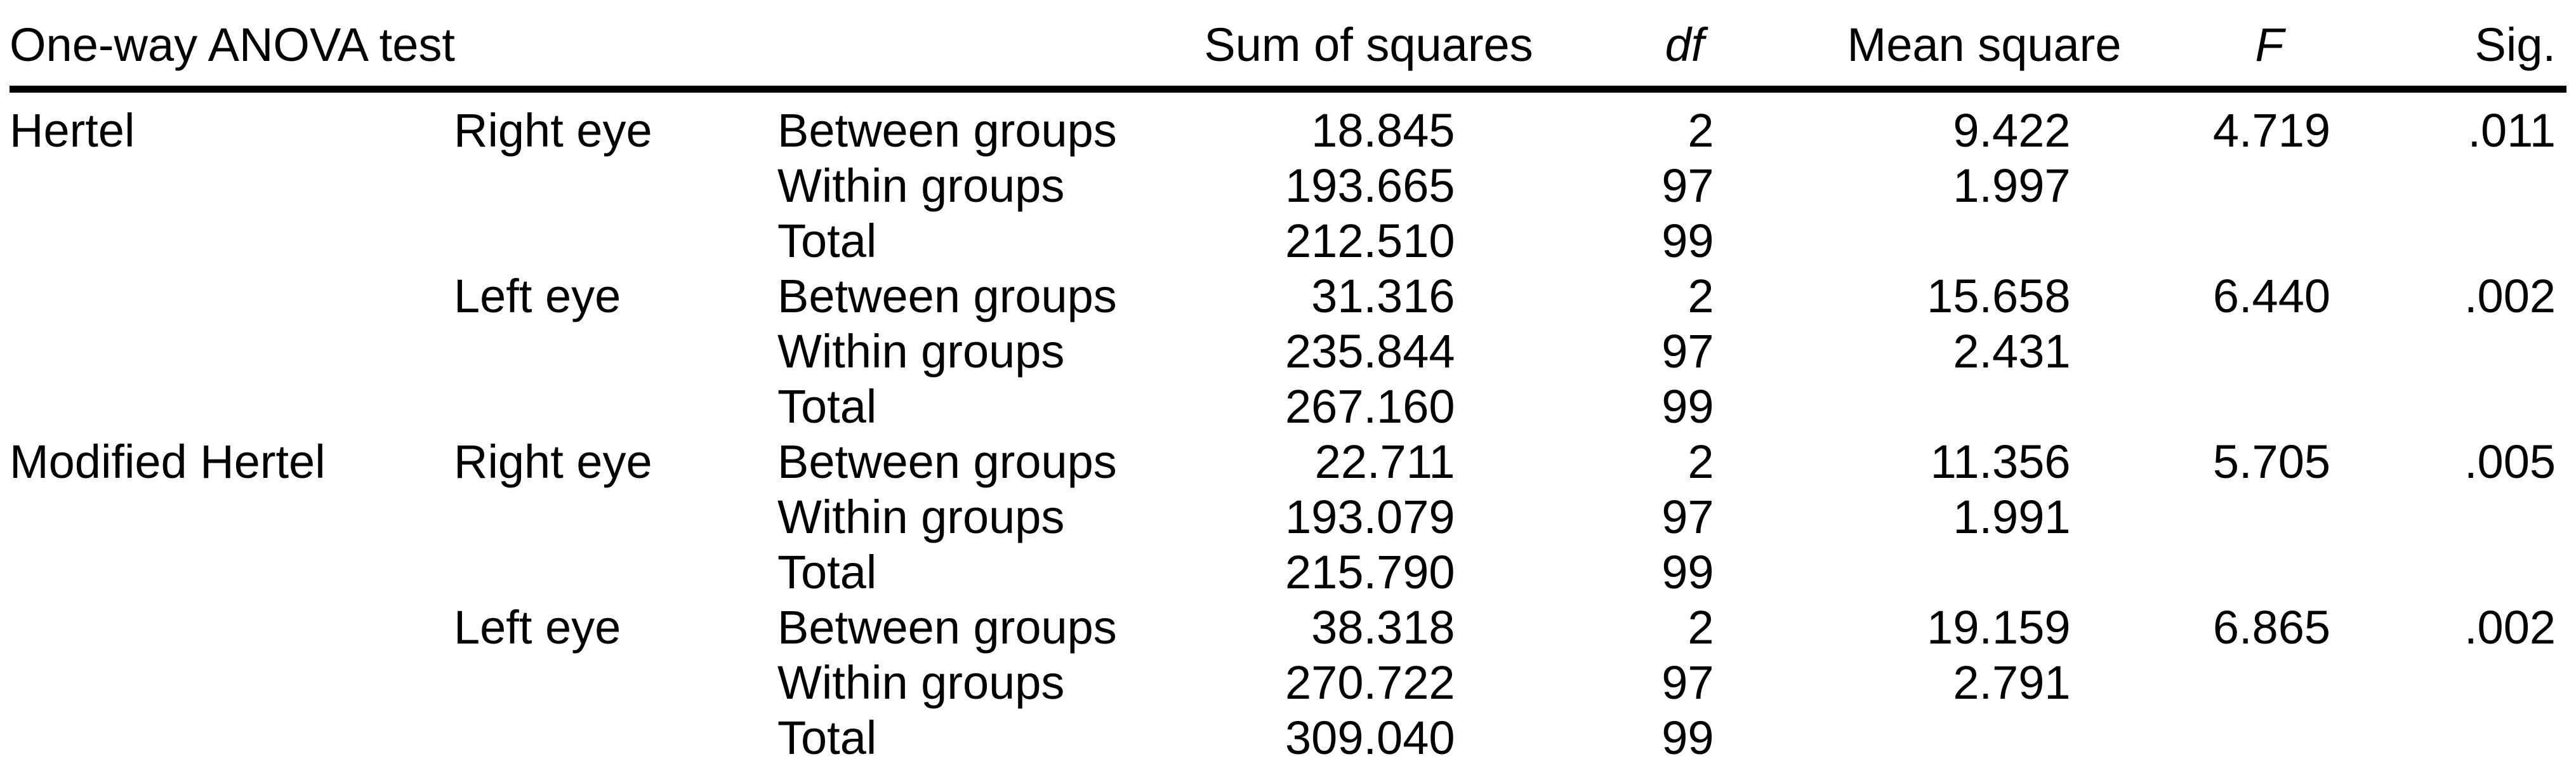  I want to click on sum-of-squares-value: 18.845, so click(1369, 124).